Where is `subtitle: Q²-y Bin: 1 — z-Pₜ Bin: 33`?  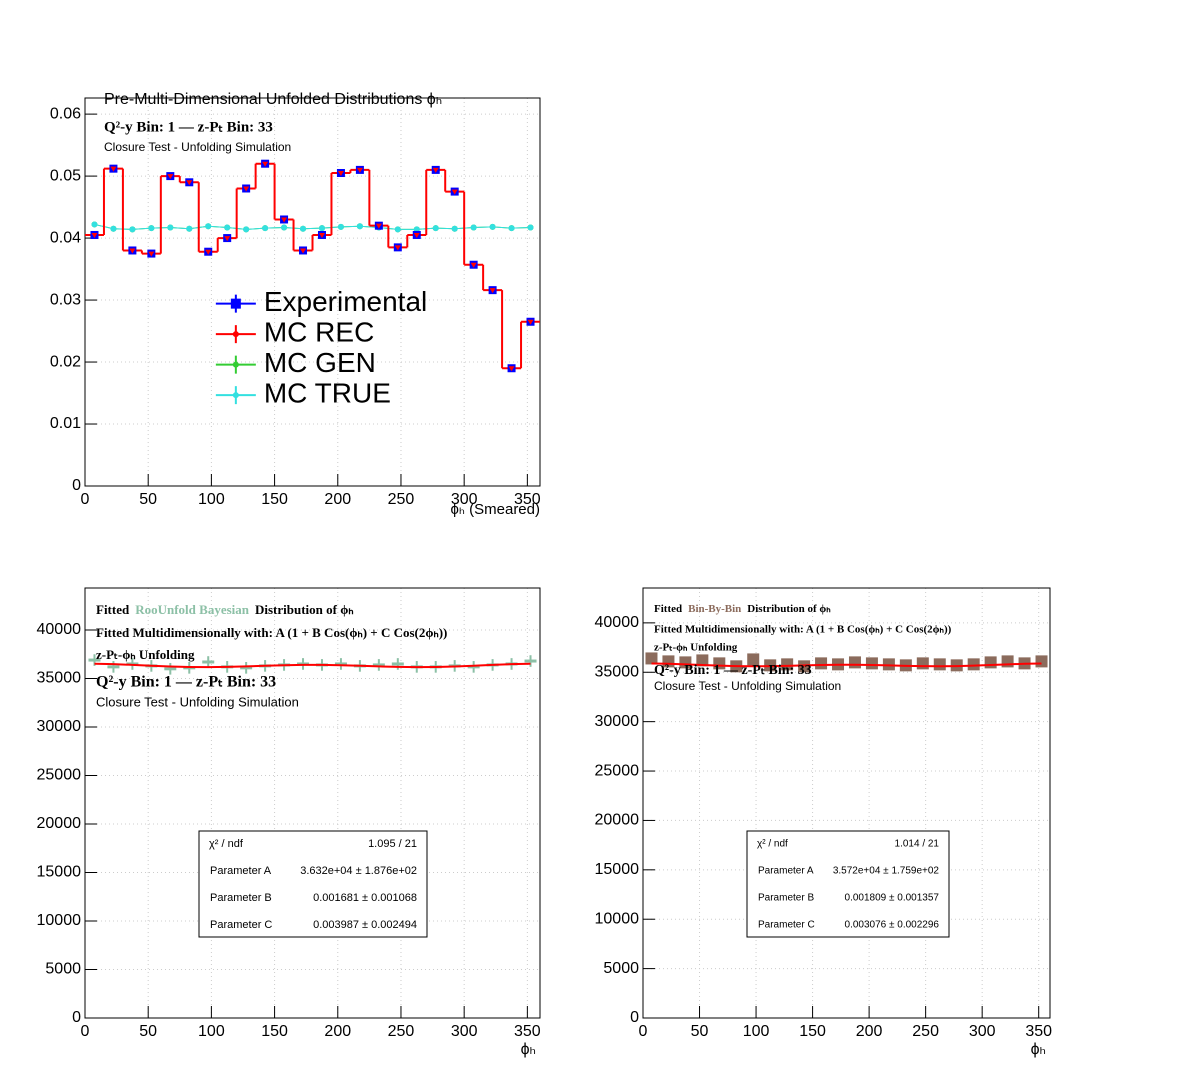
subtitle: Q²-y Bin: 1 — z-Pₜ Bin: 33 is located at coordinates (733, 670).